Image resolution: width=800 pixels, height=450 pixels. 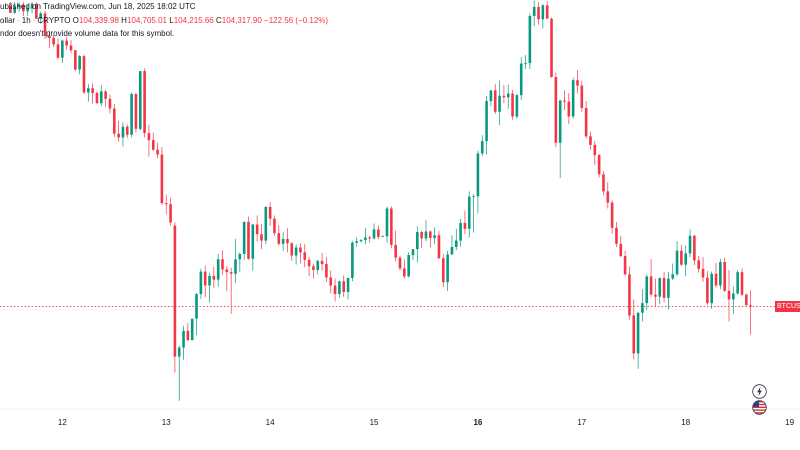 What do you see at coordinates (790, 422) in the screenshot?
I see `x-tick-label: 19` at bounding box center [790, 422].